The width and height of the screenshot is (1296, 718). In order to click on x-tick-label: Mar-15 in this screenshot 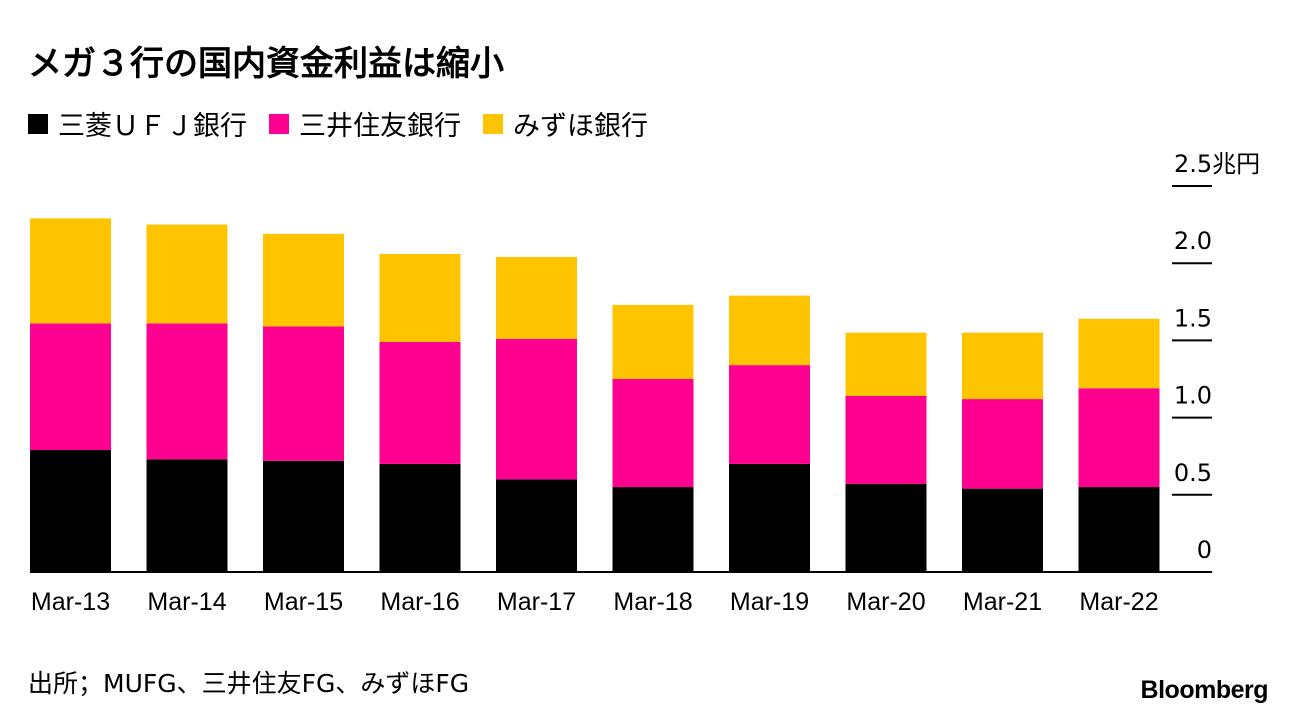, I will do `click(303, 602)`.